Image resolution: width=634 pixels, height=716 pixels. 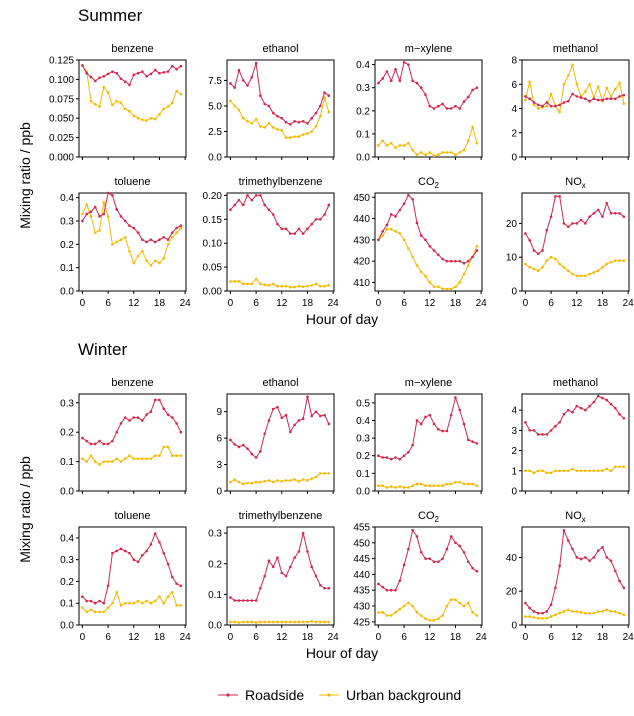 I want to click on panel-title-main: m−xylene, so click(x=428, y=49).